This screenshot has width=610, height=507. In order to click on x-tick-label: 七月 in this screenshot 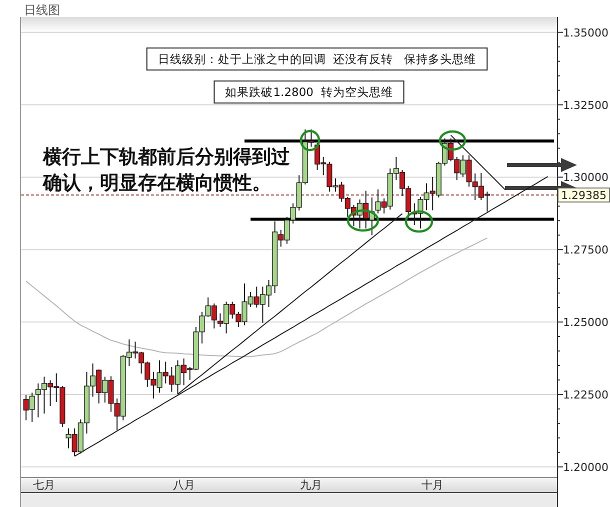, I will do `click(44, 485)`.